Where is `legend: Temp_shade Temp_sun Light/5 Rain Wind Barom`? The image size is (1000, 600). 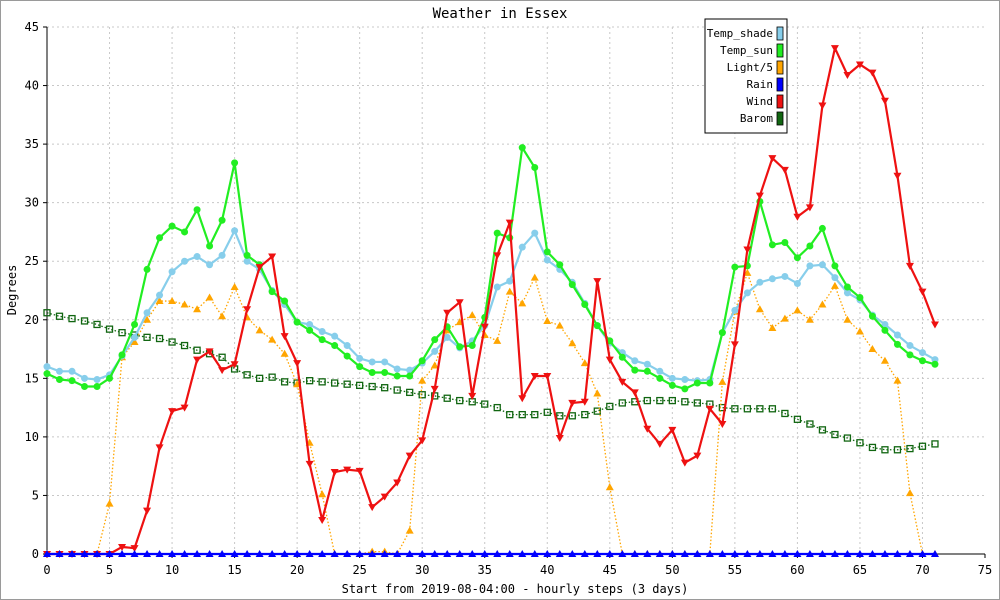 legend: Temp_shade Temp_sun Light/5 Rain Wind Barom is located at coordinates (746, 76).